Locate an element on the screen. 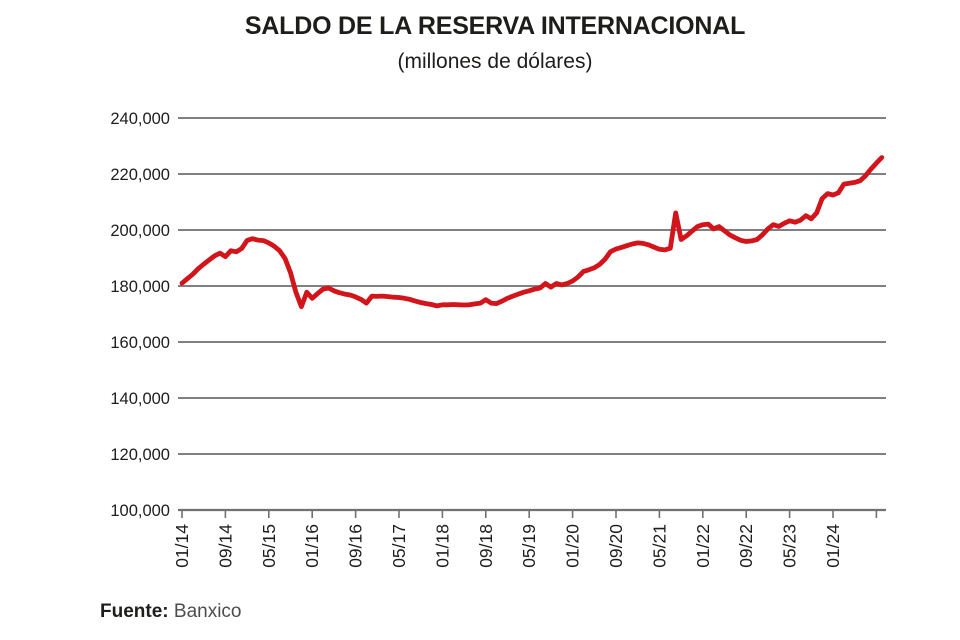 Image resolution: width=960 pixels, height=640 pixels. x-tick-label: 05/21 is located at coordinates (659, 546).